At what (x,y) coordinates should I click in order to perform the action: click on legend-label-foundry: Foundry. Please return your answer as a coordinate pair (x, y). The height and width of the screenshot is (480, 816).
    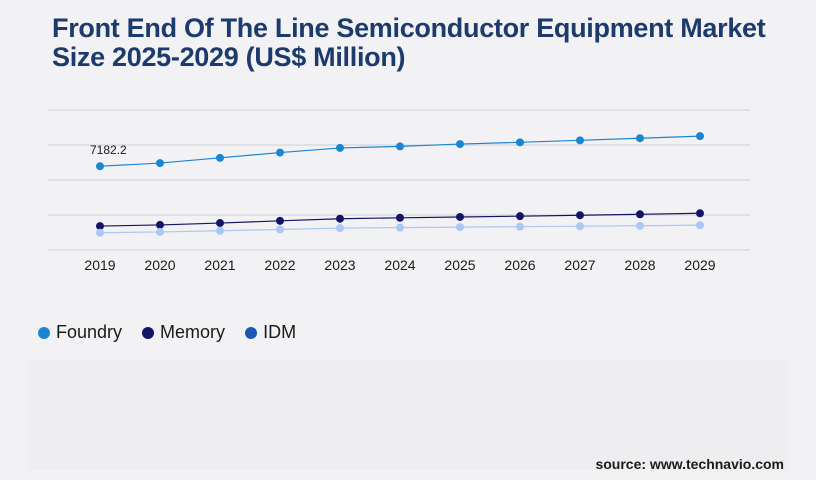
    Looking at the image, I should click on (89, 332).